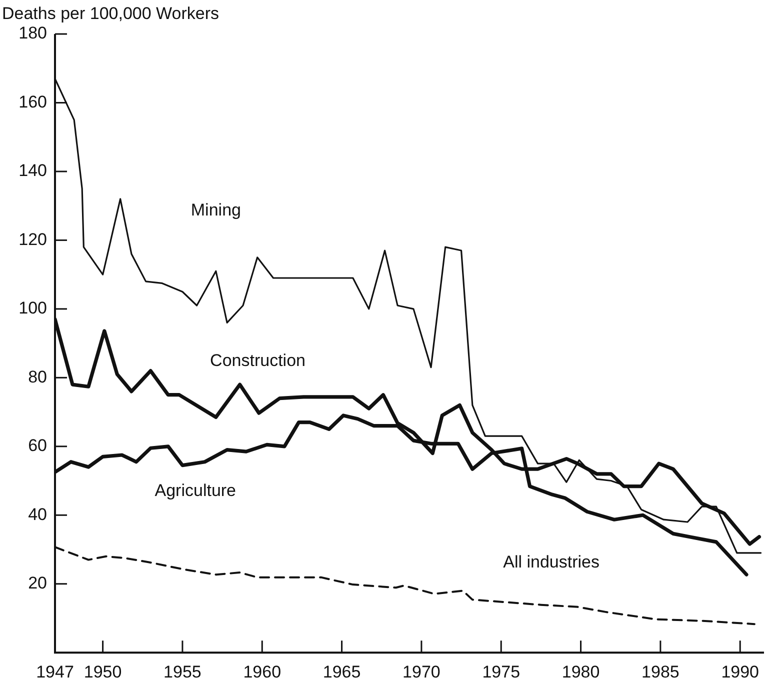  What do you see at coordinates (32, 102) in the screenshot?
I see `y-tick-label: 160` at bounding box center [32, 102].